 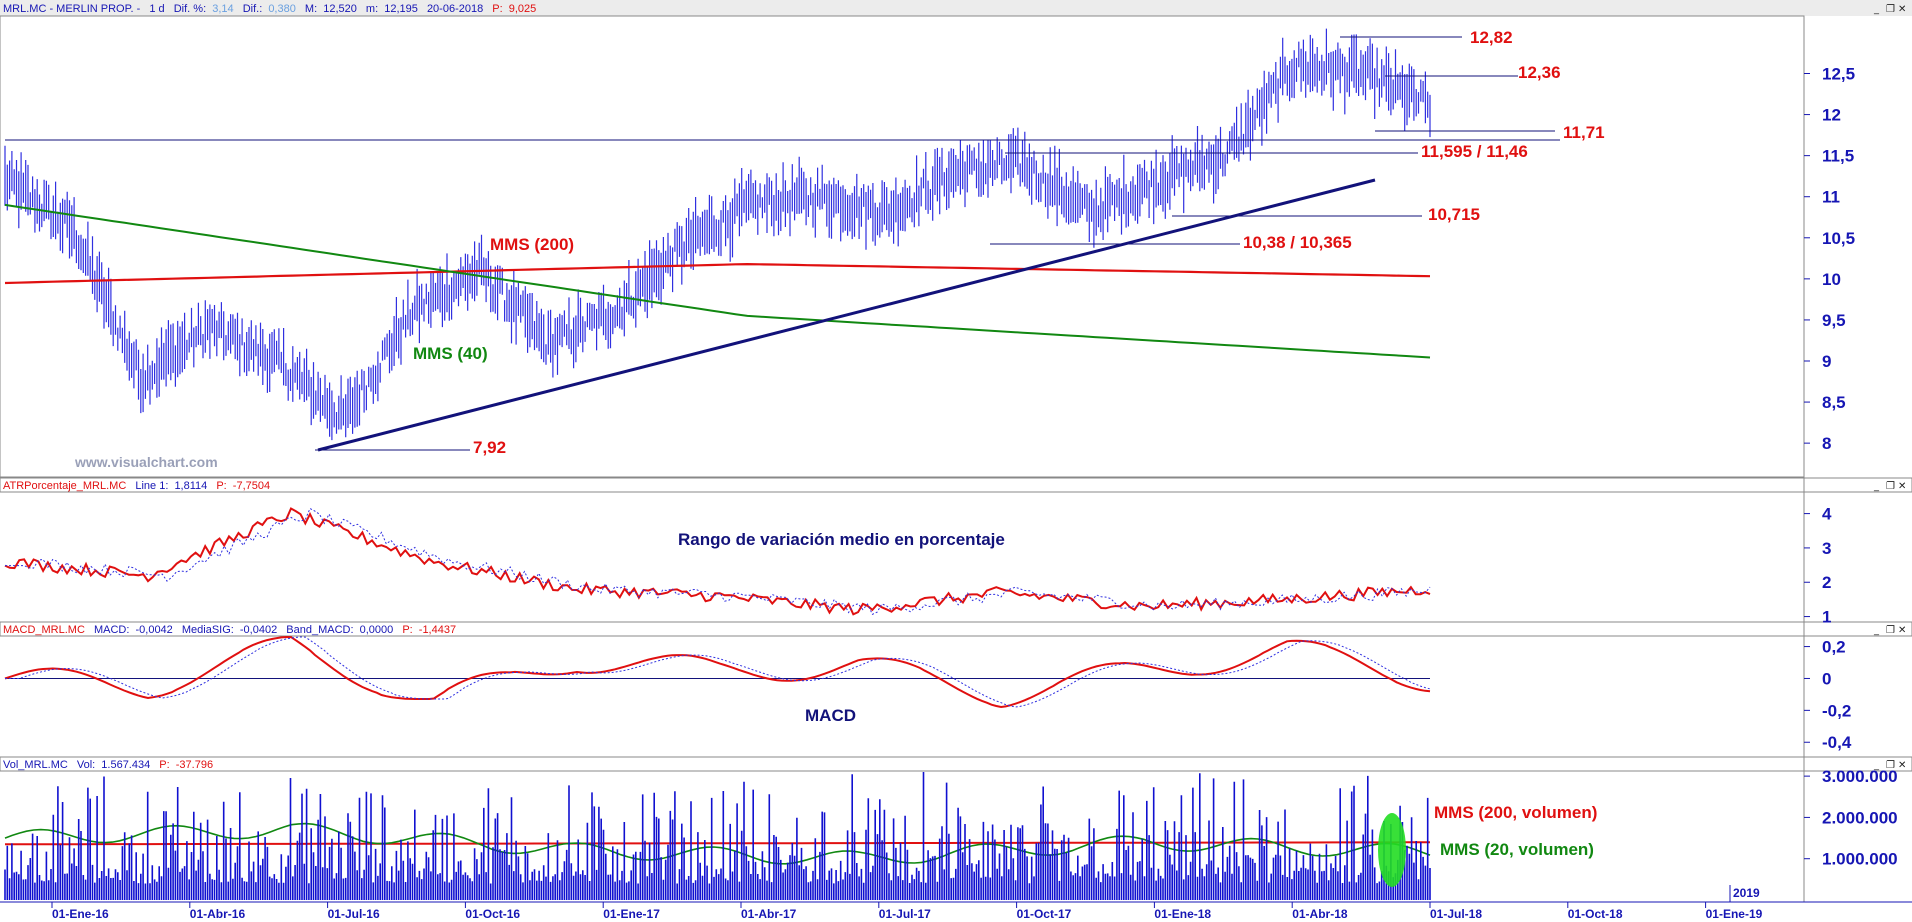 I want to click on level-label-11-71: 11,71, so click(x=1584, y=132).